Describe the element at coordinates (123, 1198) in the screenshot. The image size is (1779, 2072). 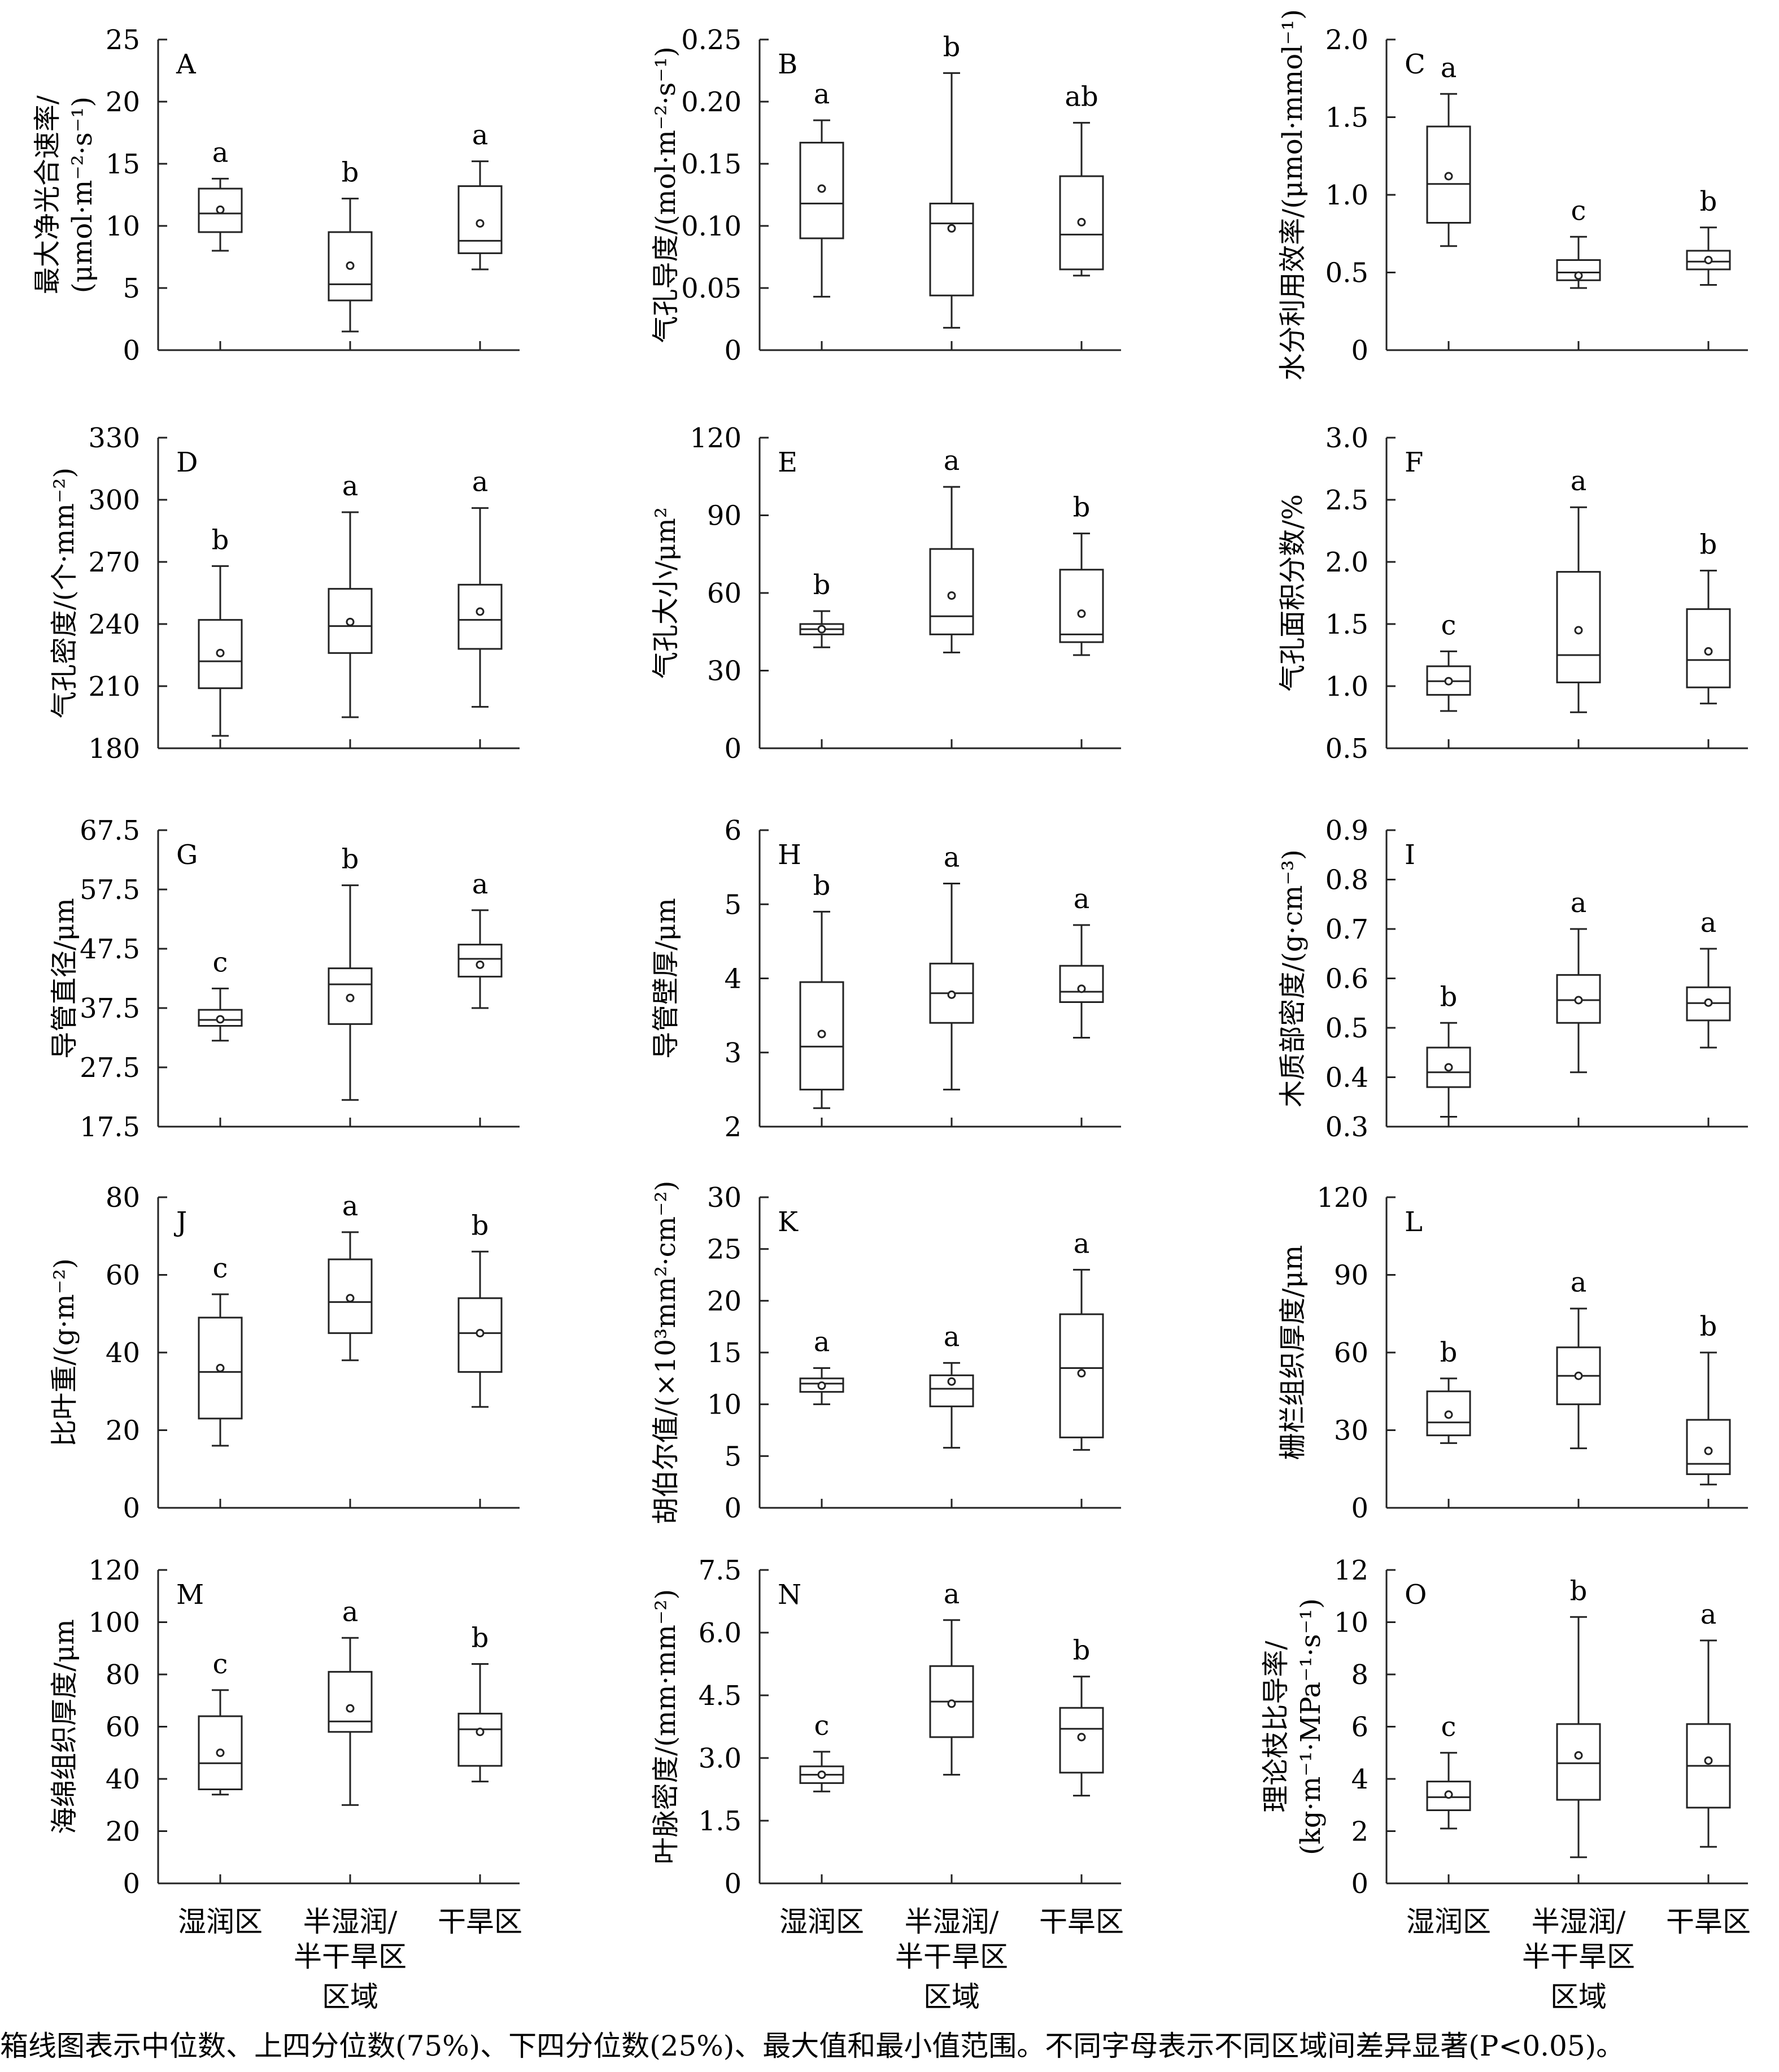
I see `panel-j-y-tick-label: 80` at that location.